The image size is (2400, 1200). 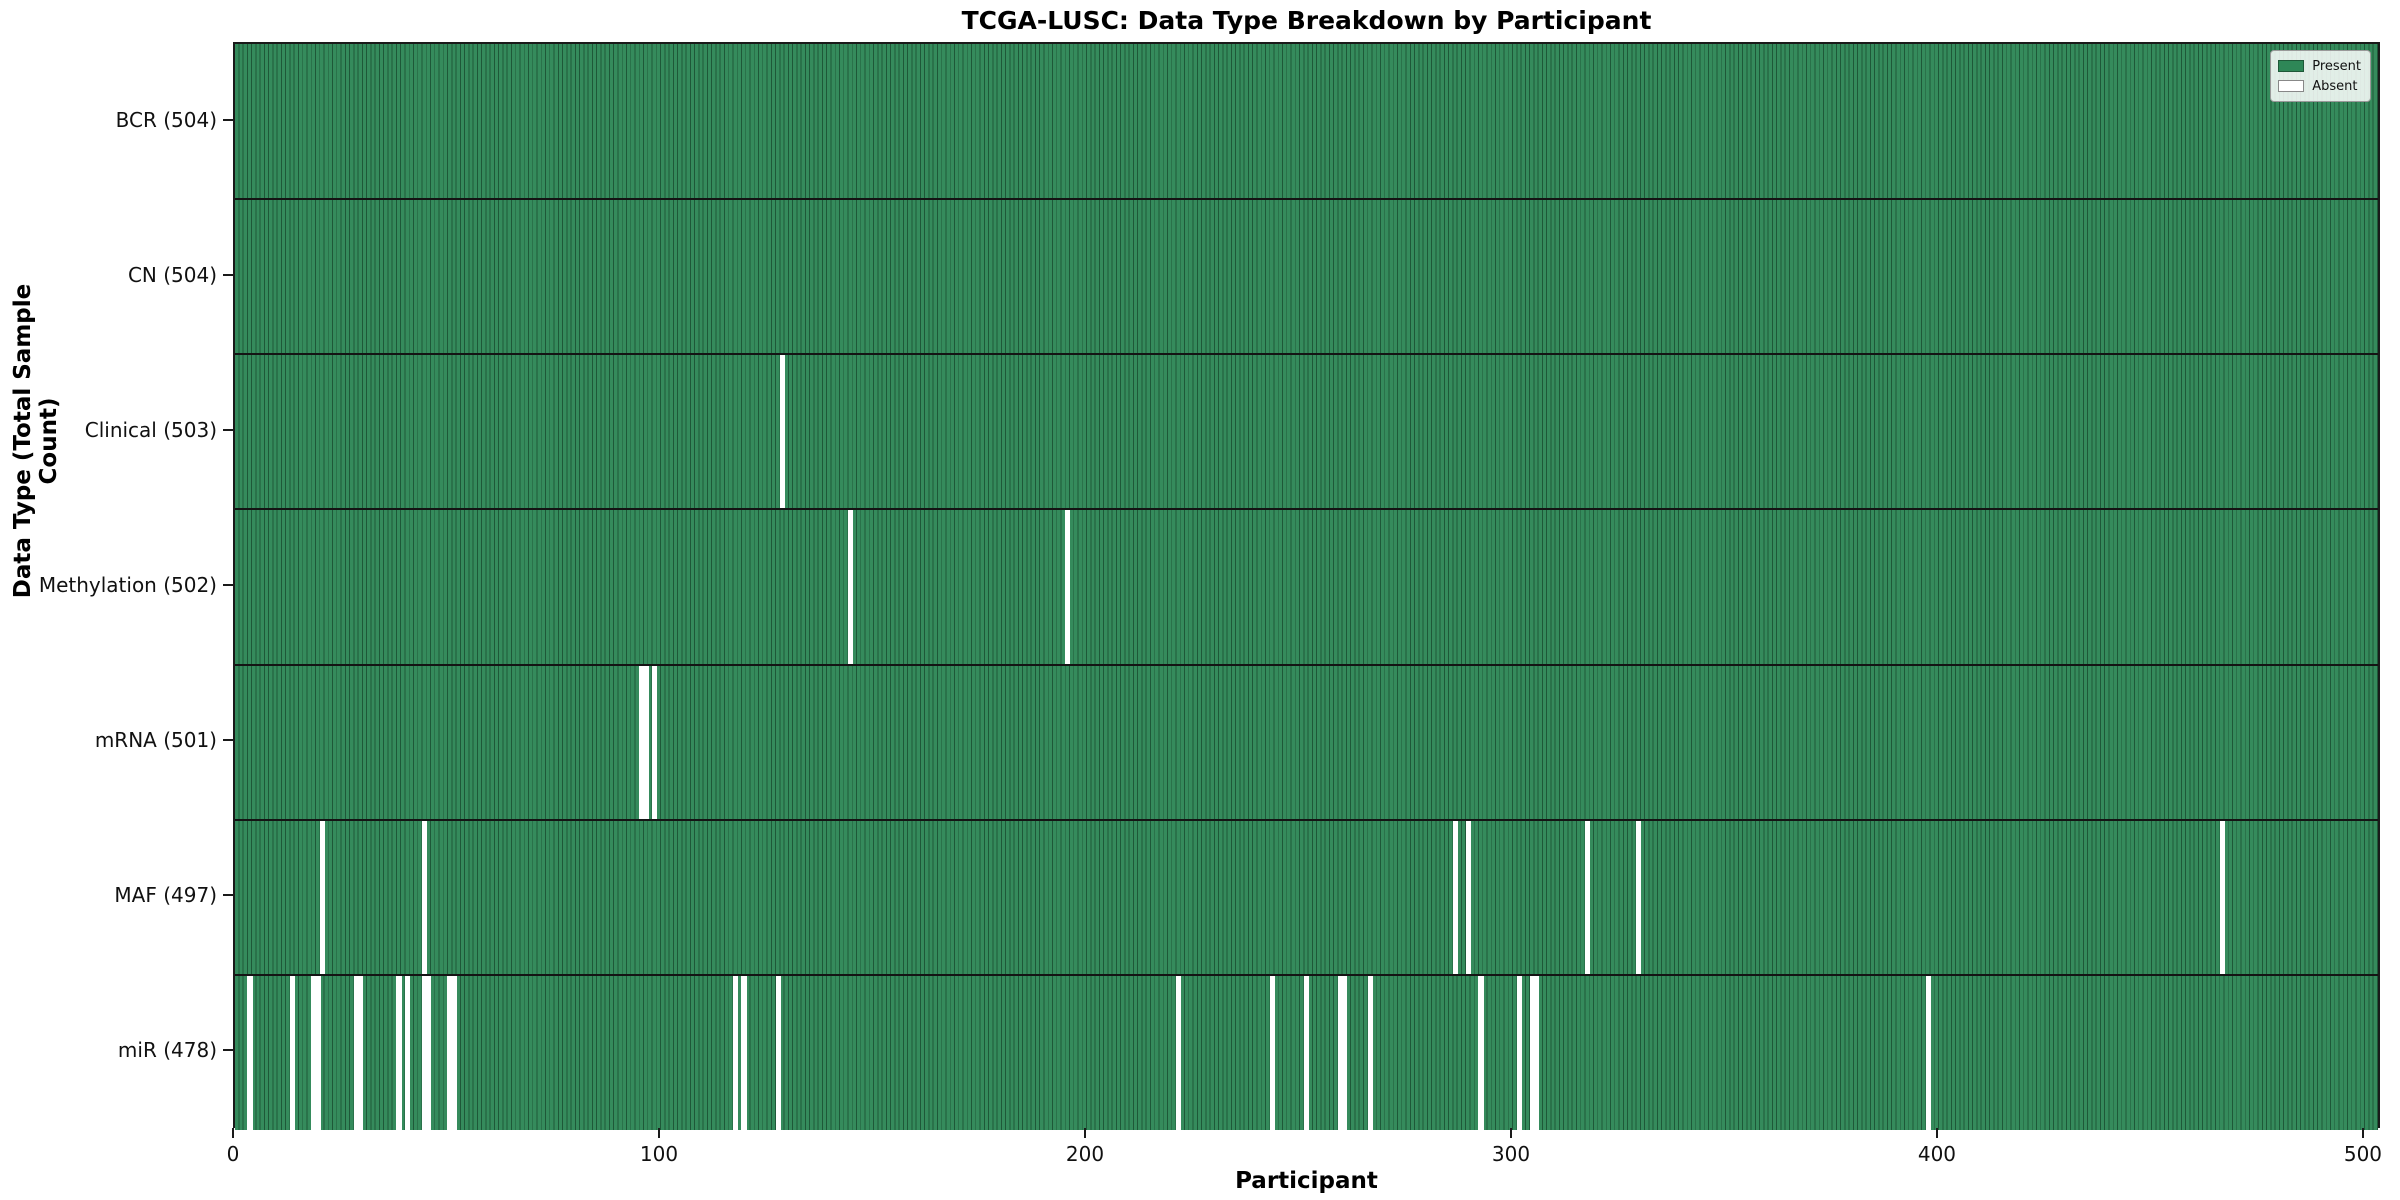 I want to click on y-tick-label: Clinical (503), so click(x=150, y=429).